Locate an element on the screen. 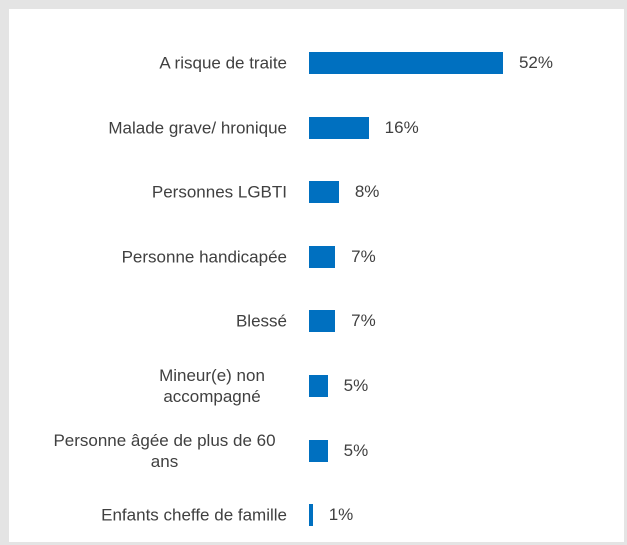 This screenshot has width=627, height=545. category-label: Malade grave/ hronique is located at coordinates (197, 128).